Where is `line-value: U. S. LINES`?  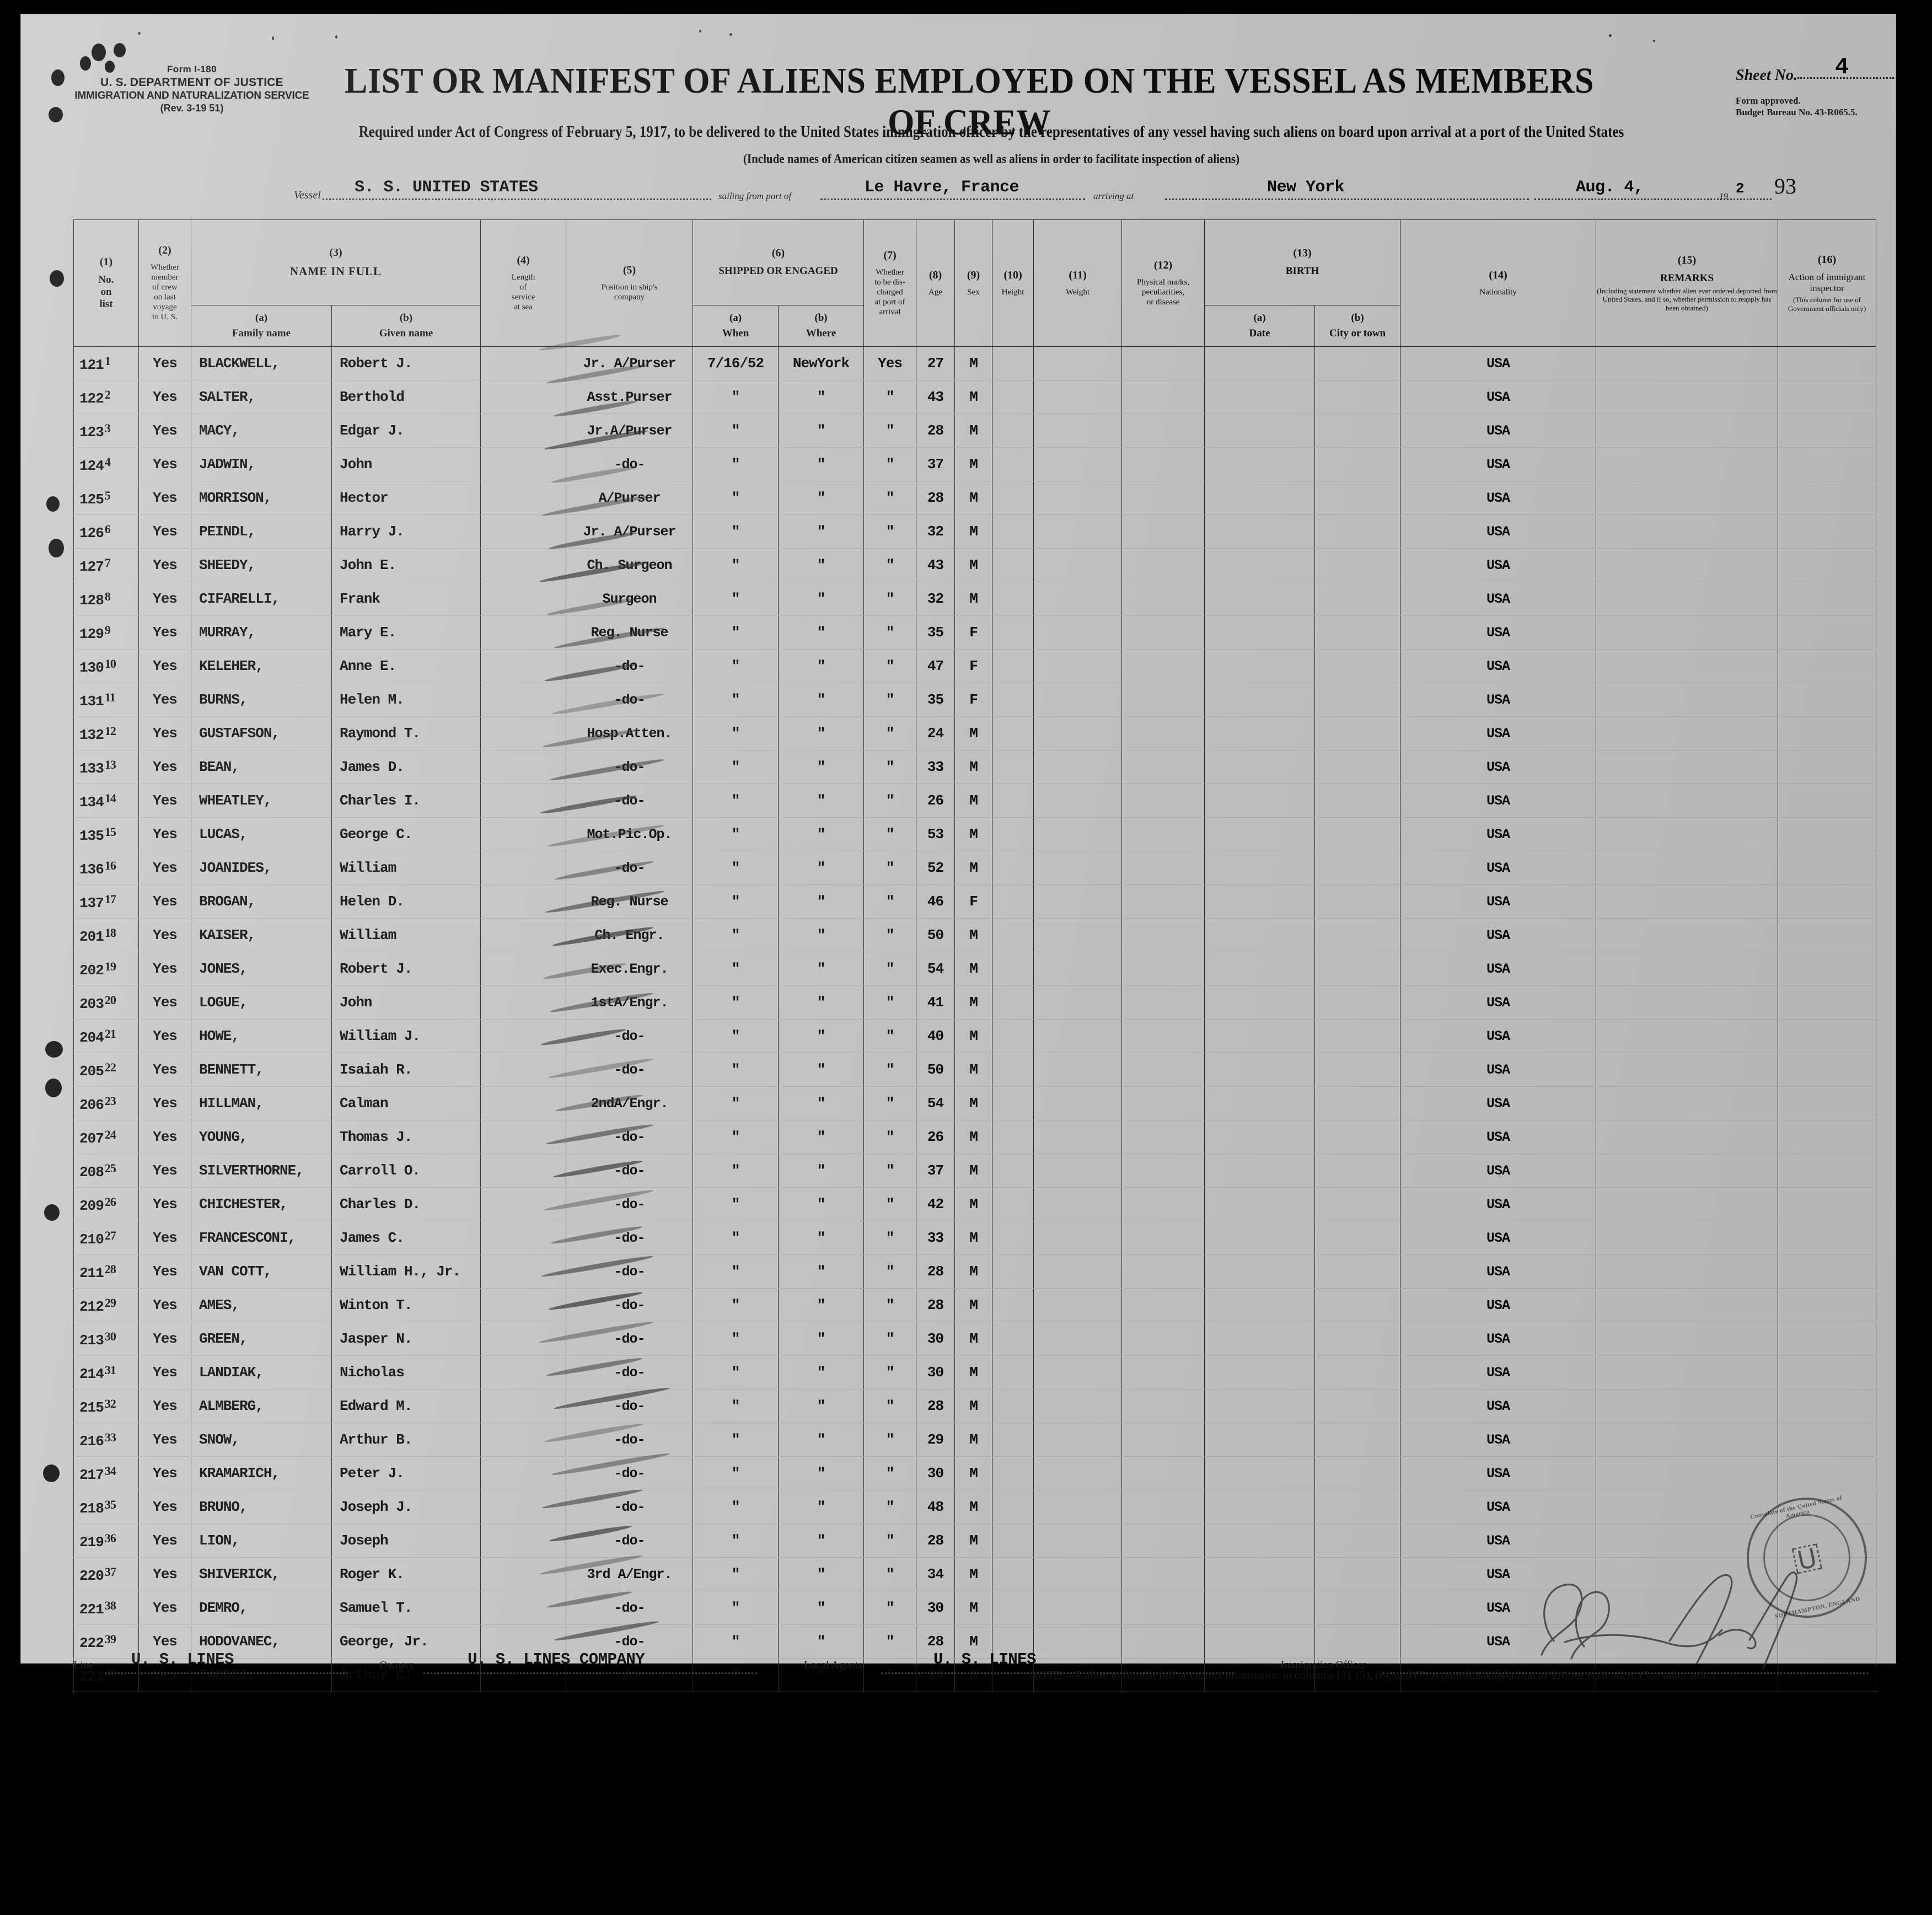
line-value: U. S. LINES is located at coordinates (183, 1660).